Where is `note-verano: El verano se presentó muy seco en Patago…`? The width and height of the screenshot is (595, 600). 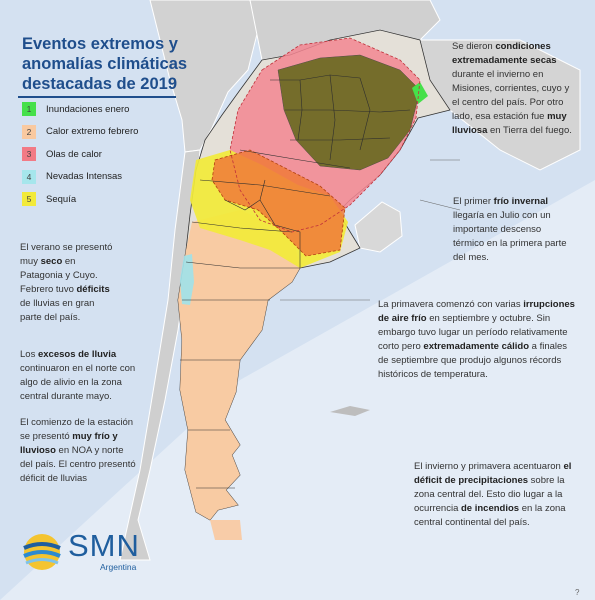 note-verano: El verano se presentó muy seco en Patago… is located at coordinates (68, 283).